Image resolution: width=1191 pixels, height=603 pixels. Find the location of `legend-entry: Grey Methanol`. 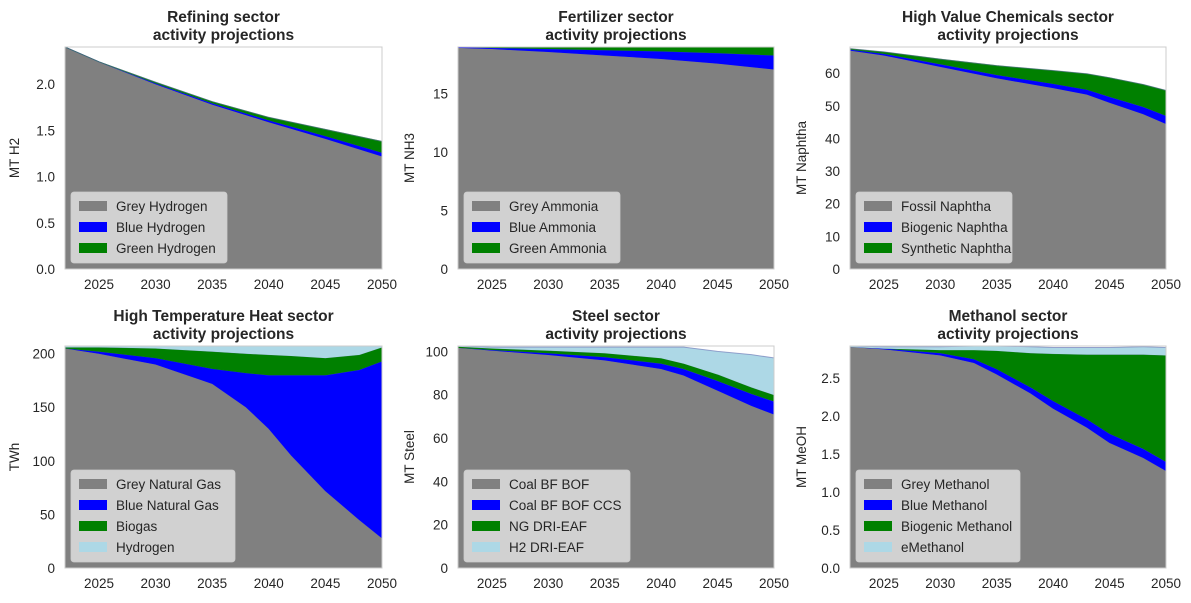

legend-entry: Grey Methanol is located at coordinates (945, 484).